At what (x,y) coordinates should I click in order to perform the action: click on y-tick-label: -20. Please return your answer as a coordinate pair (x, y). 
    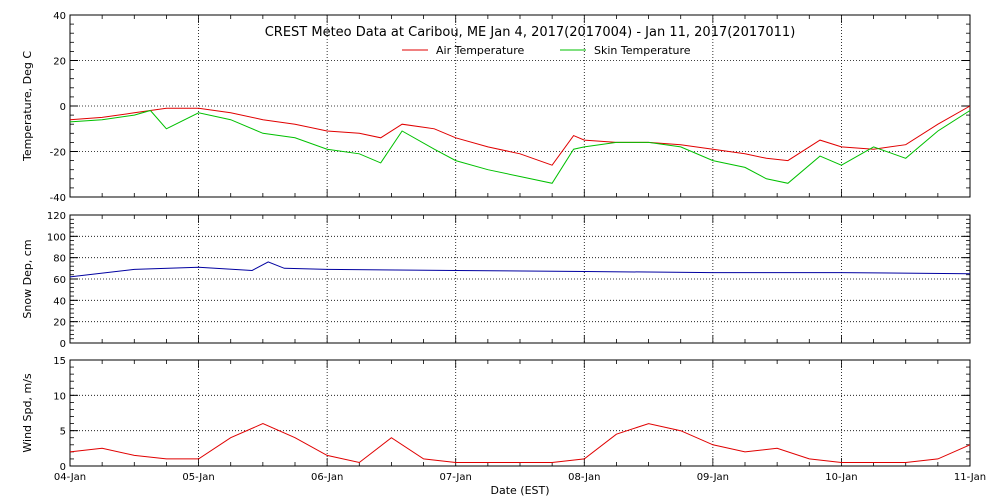
    Looking at the image, I should click on (58, 153).